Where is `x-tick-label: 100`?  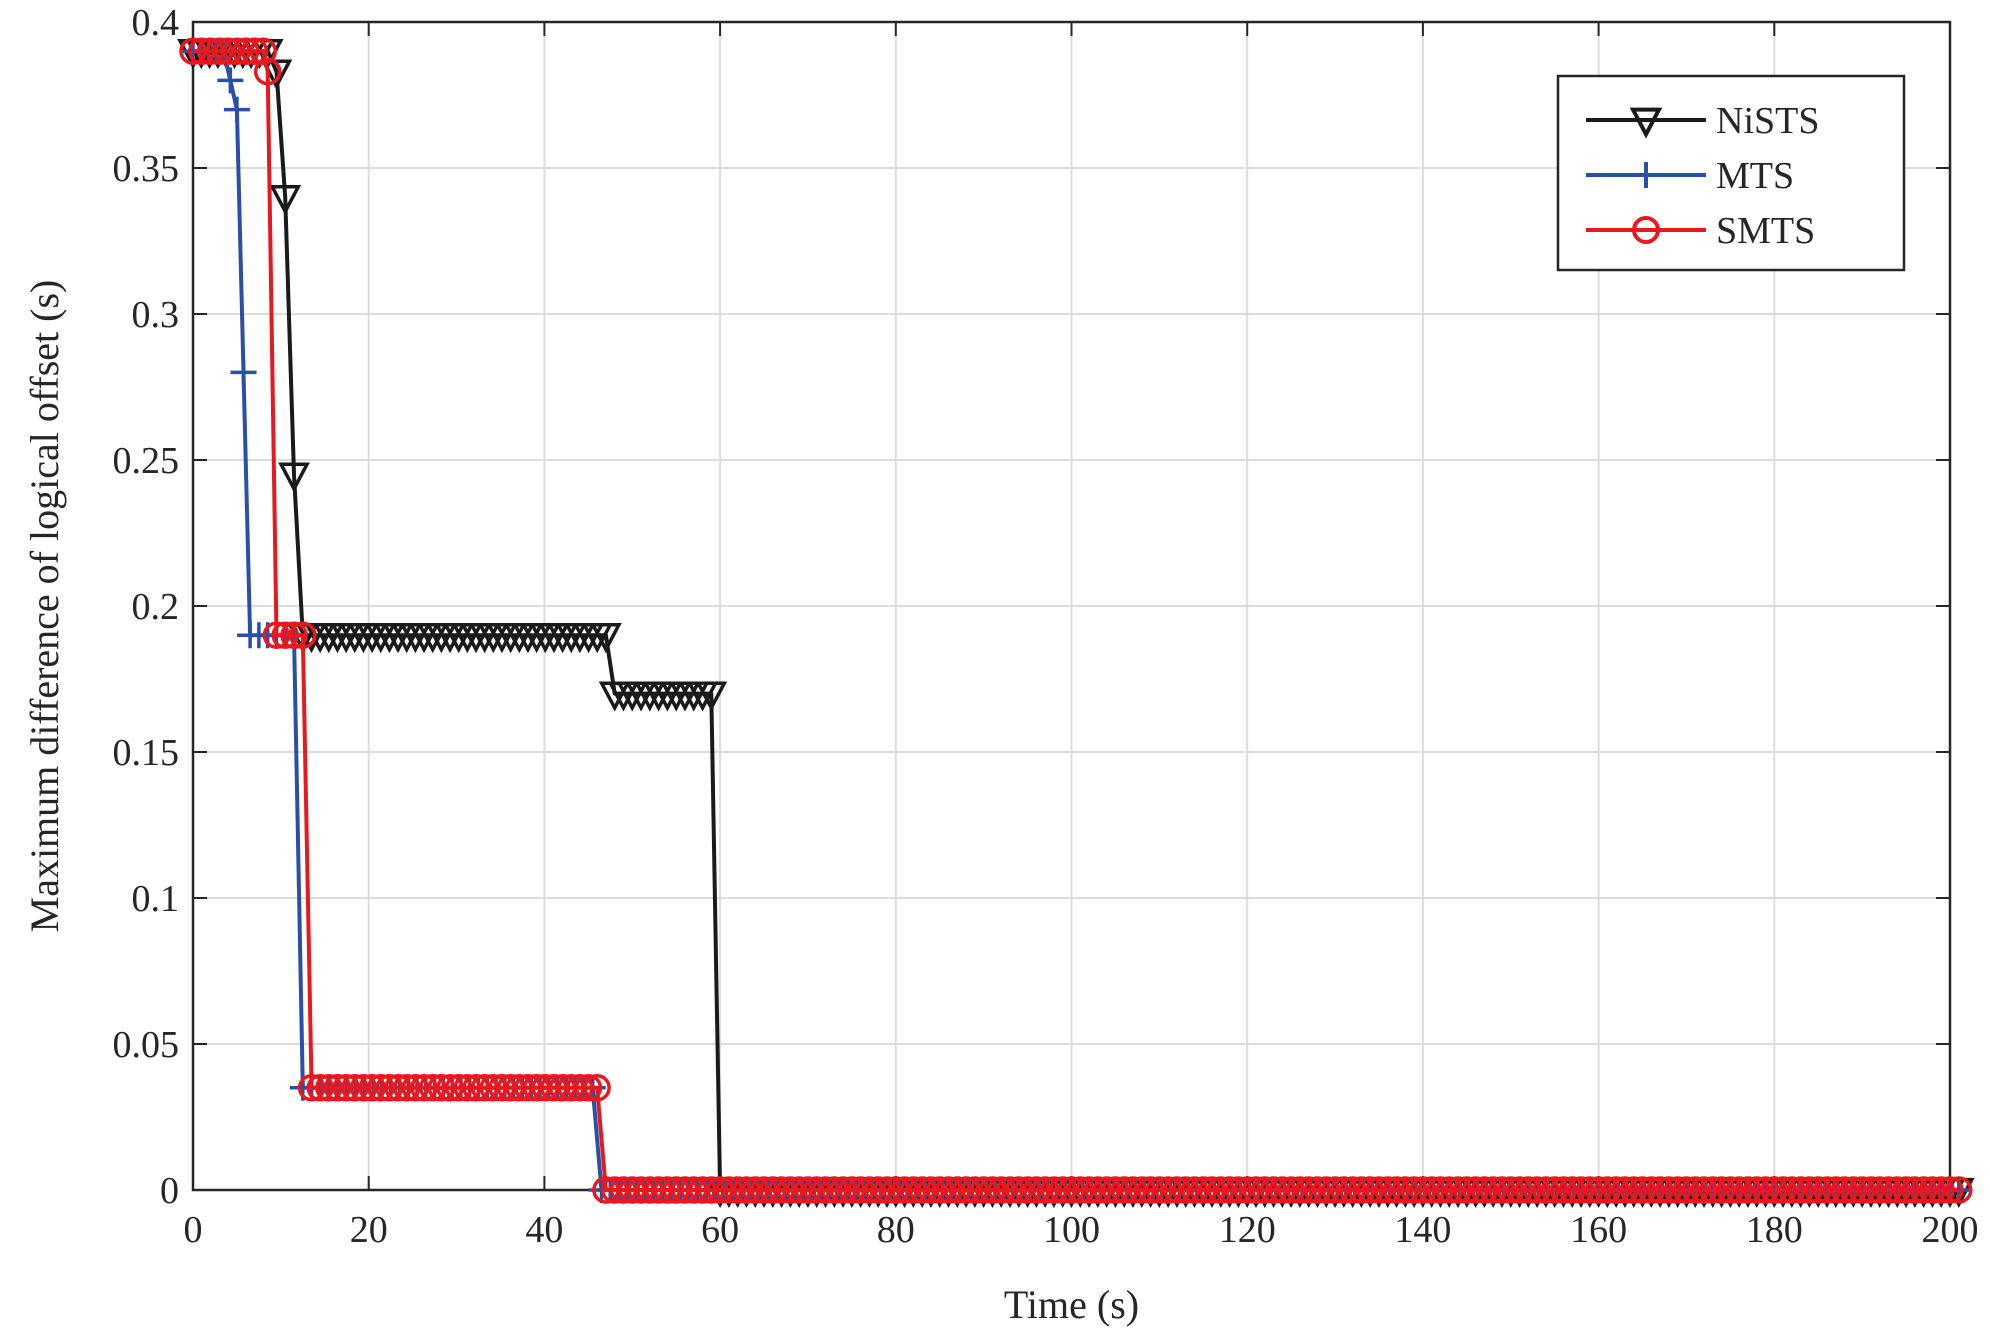 x-tick-label: 100 is located at coordinates (1071, 1230).